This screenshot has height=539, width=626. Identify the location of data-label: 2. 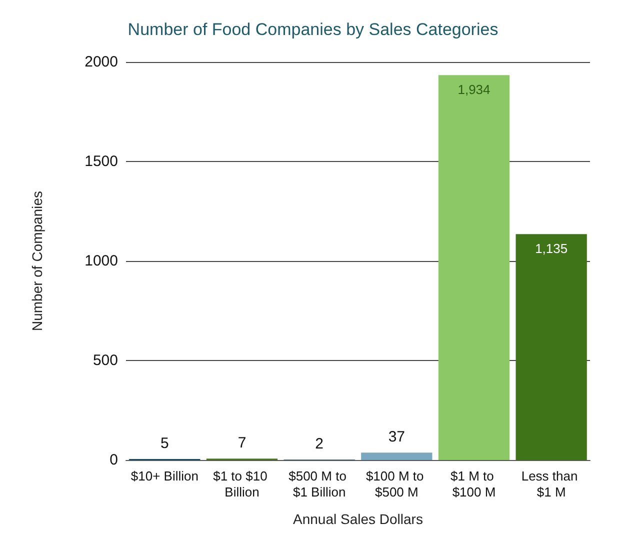
(319, 444).